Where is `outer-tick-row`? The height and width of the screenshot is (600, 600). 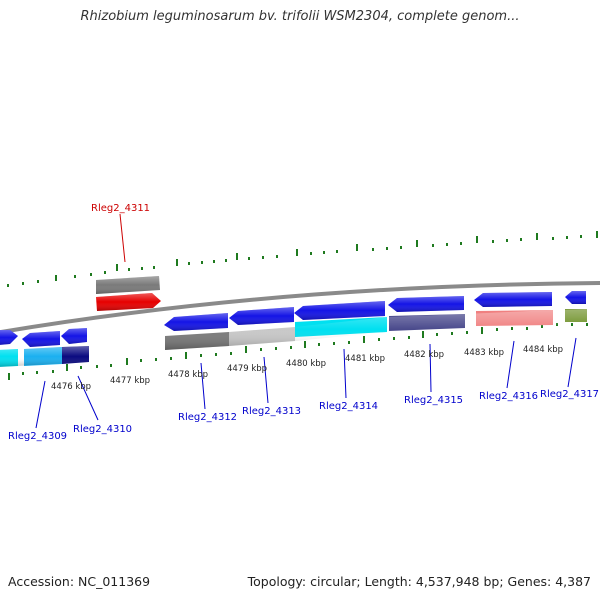 outer-tick-row is located at coordinates (302, 259).